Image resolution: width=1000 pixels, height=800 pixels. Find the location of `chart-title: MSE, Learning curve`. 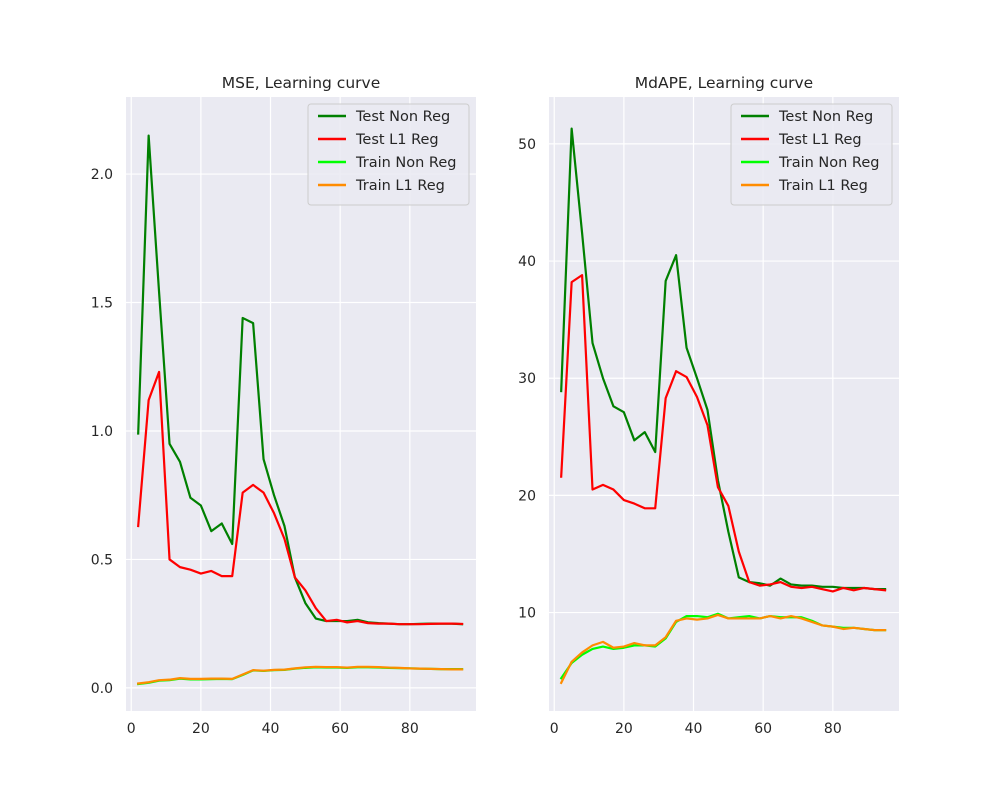

chart-title: MSE, Learning curve is located at coordinates (301, 83).